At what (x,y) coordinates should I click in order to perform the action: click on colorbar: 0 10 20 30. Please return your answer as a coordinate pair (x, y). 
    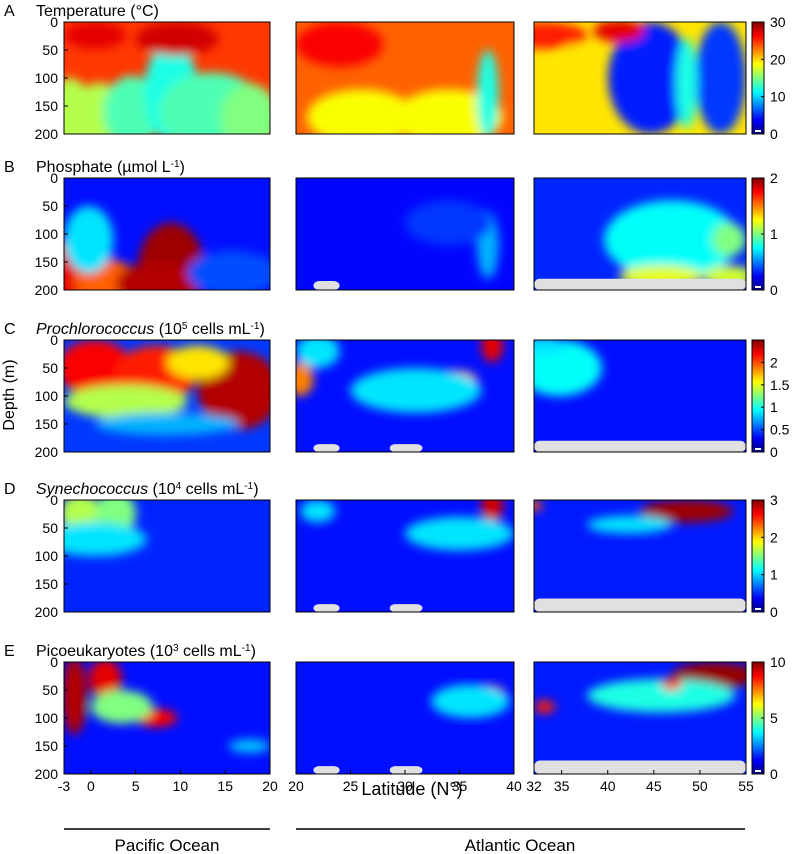
    Looking at the image, I should click on (768, 78).